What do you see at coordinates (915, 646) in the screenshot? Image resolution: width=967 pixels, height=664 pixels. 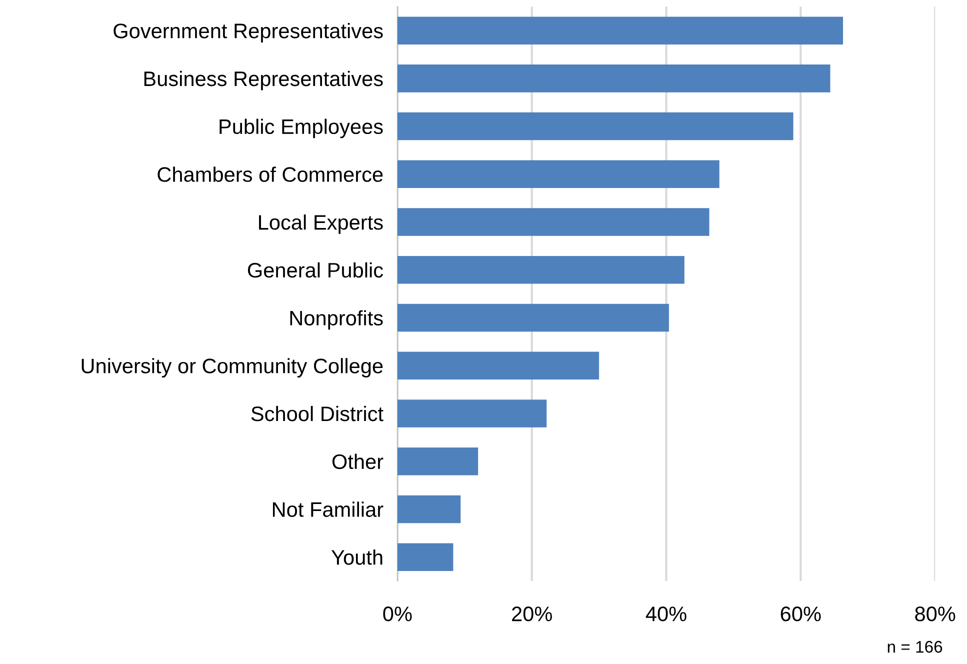 I see `text: n = 166` at bounding box center [915, 646].